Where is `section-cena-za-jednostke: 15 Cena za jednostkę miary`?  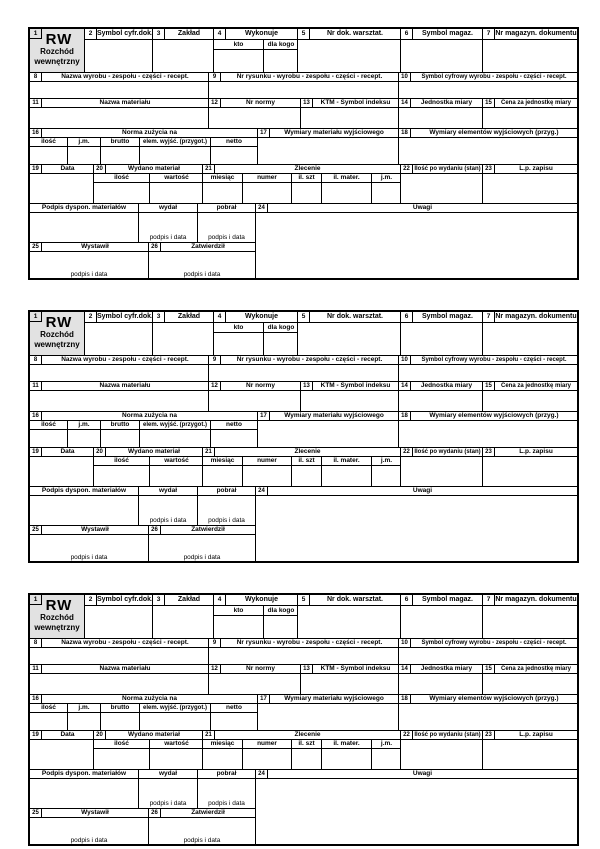
section-cena-za-jednostke: 15 Cena za jednostkę miary is located at coordinates (529, 396).